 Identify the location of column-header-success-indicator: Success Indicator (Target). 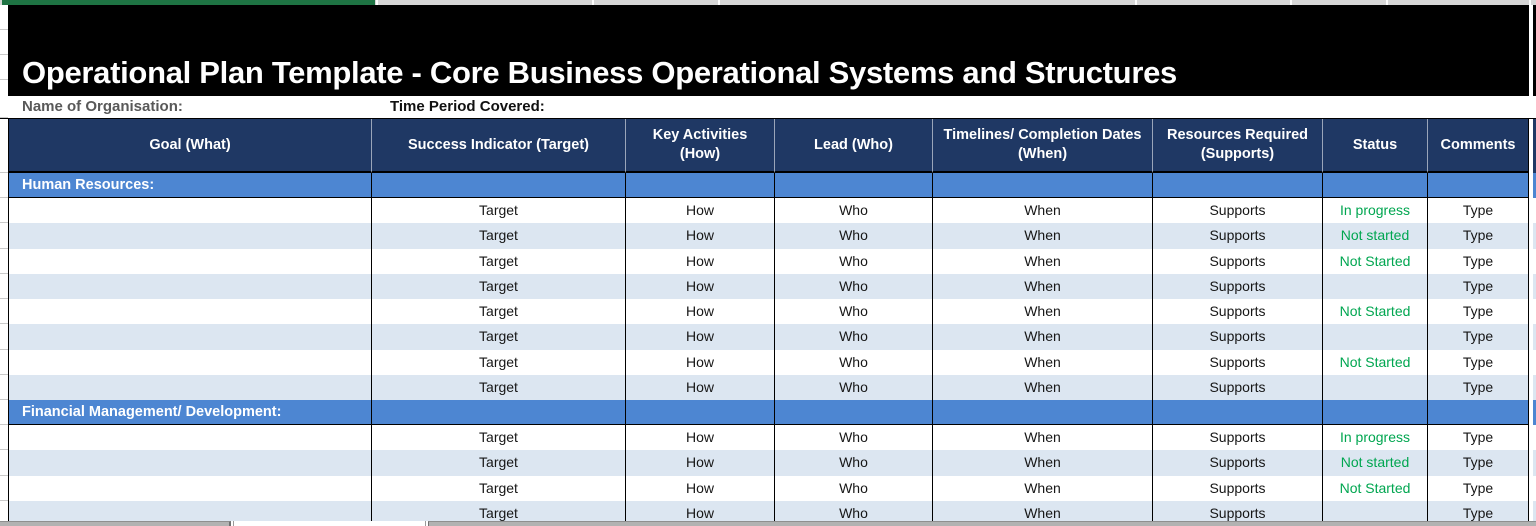
(499, 146).